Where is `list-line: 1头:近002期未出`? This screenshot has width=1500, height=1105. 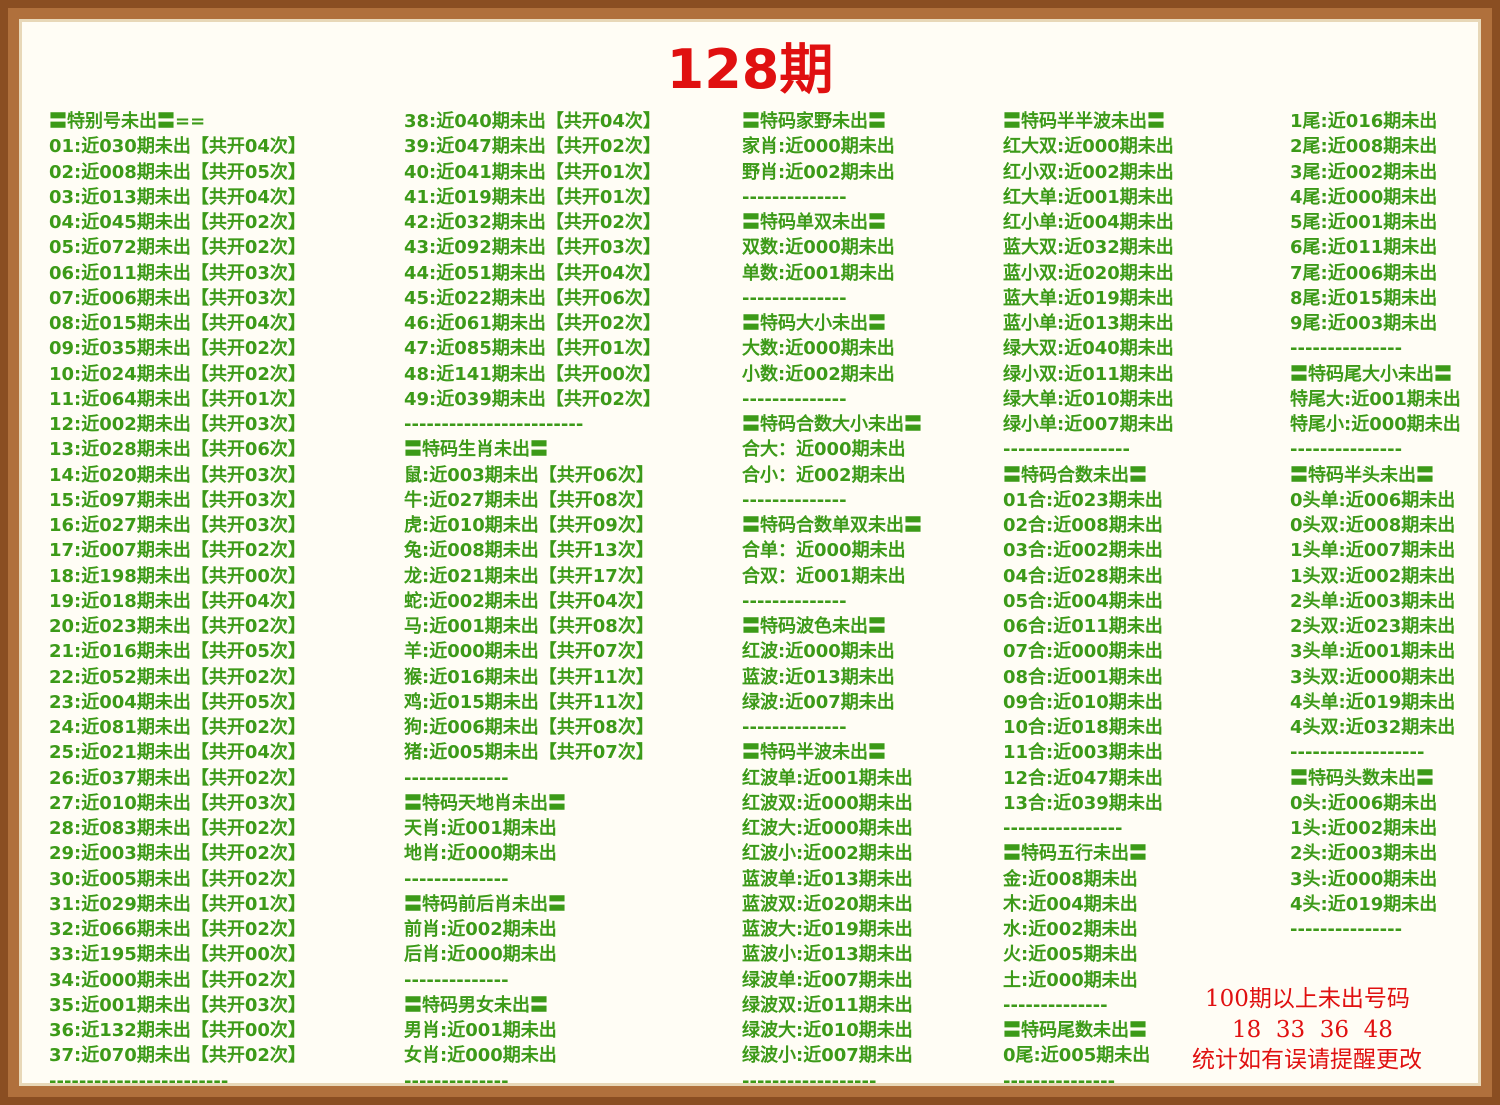
list-line: 1头:近002期未出 is located at coordinates (1364, 828).